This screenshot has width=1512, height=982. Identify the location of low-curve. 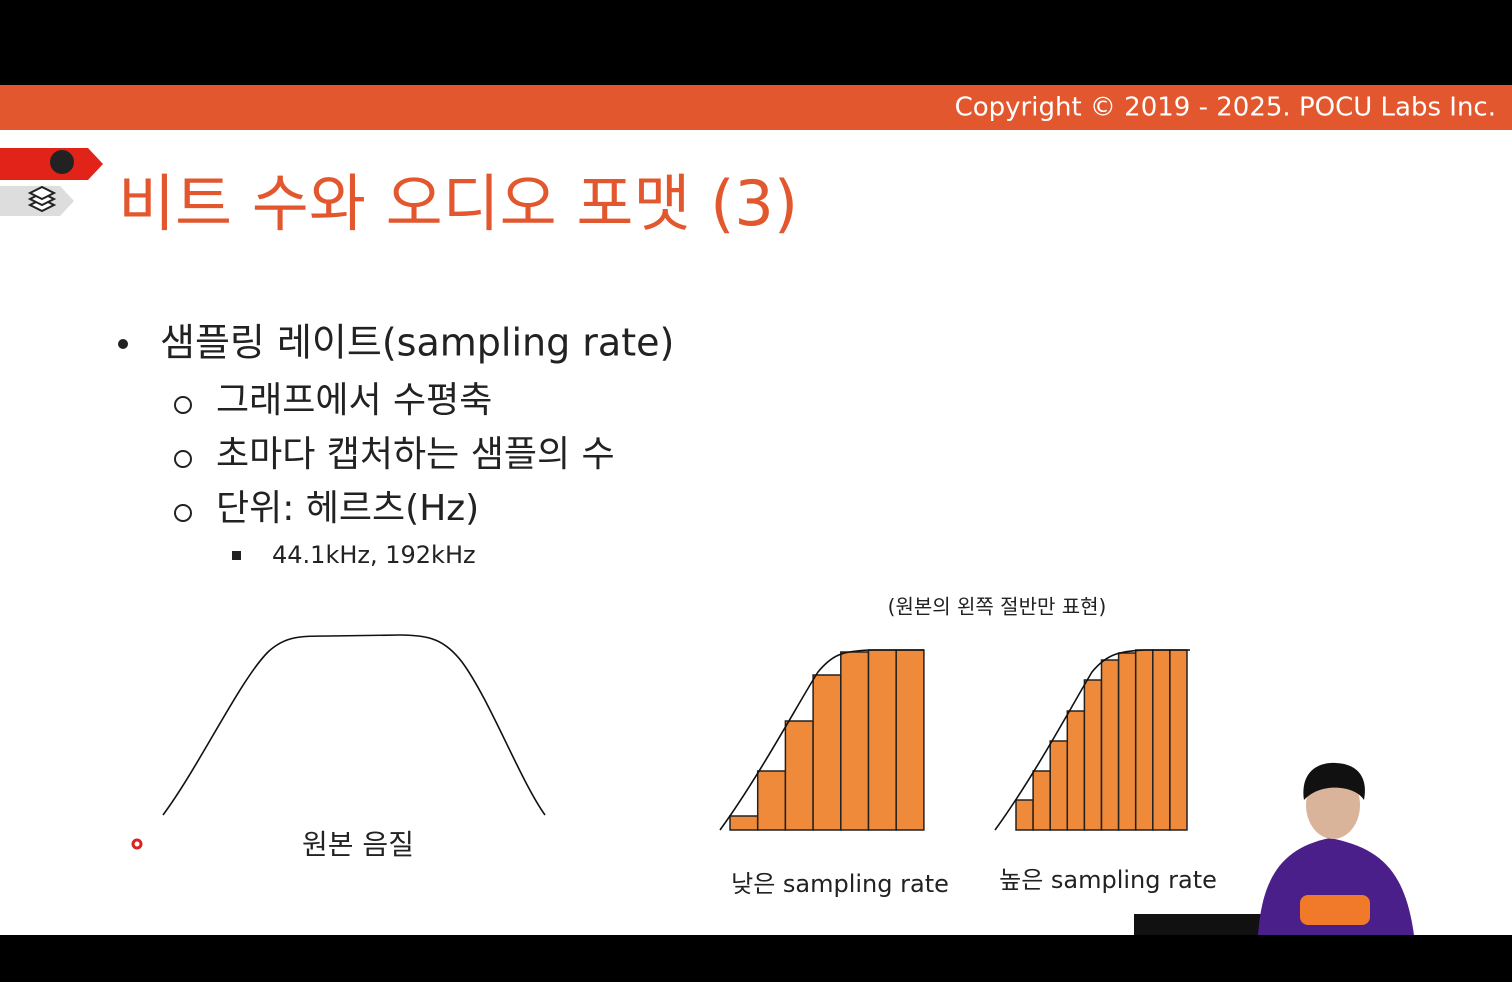
(821, 740).